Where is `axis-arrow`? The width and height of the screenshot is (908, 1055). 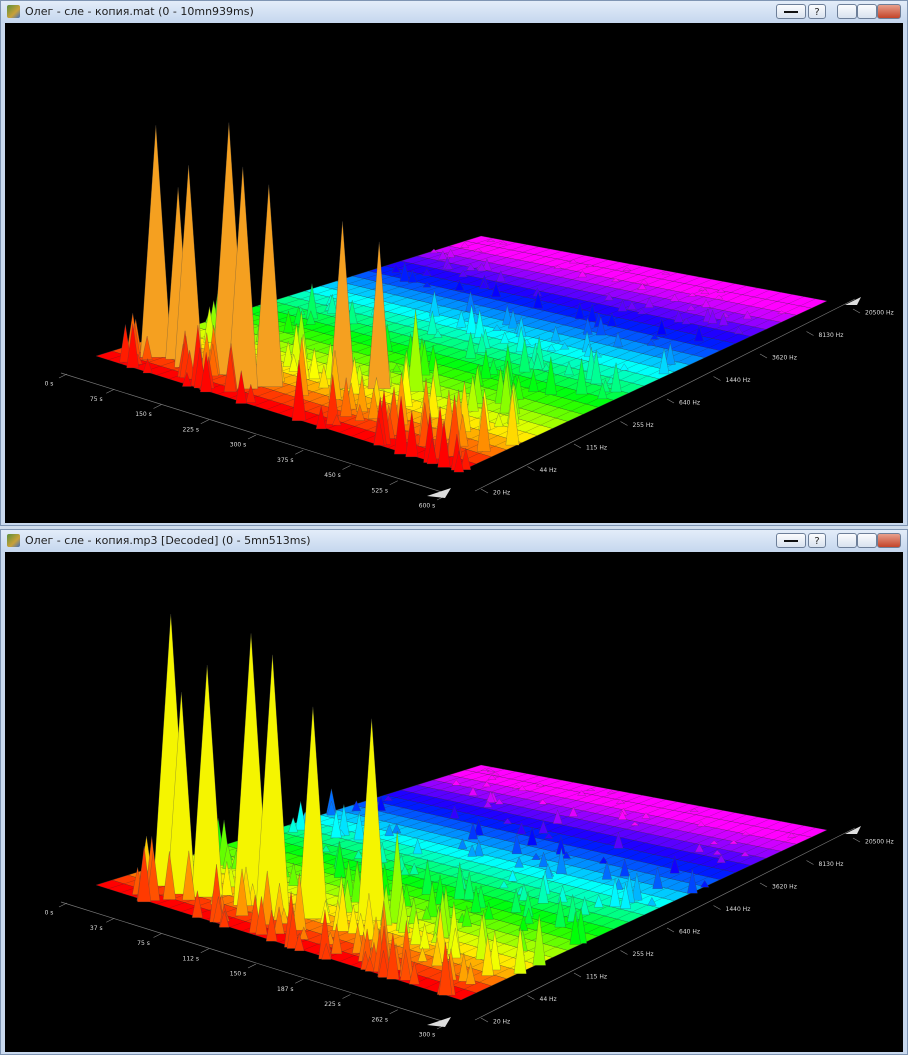
axis-arrow is located at coordinates (853, 301).